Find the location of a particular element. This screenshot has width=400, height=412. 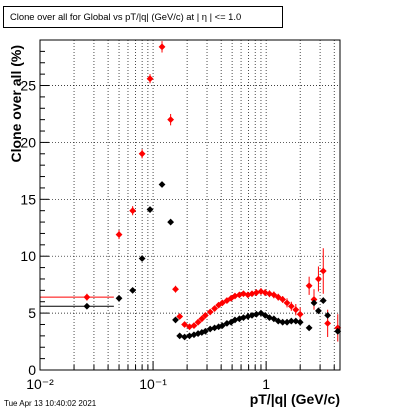

x-tick-label: 10⁻² is located at coordinates (40, 384).